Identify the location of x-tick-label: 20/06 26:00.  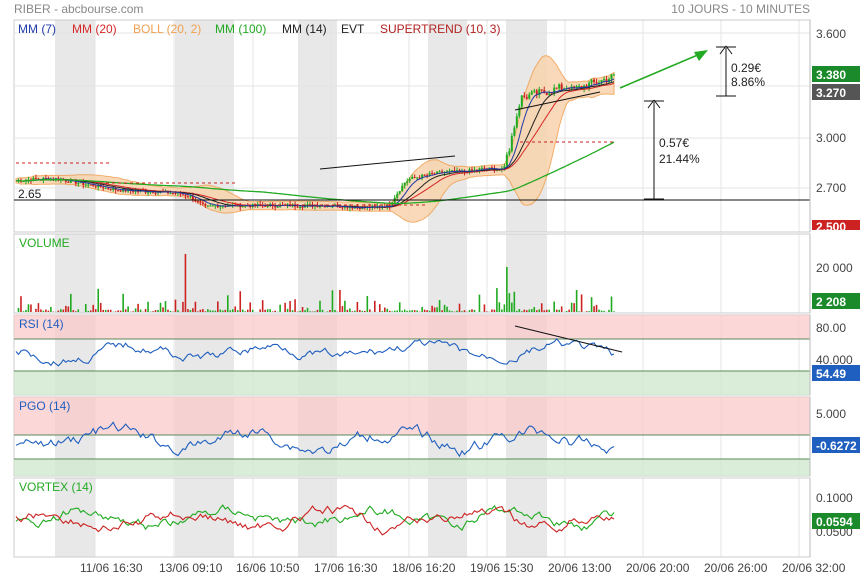
(736, 568).